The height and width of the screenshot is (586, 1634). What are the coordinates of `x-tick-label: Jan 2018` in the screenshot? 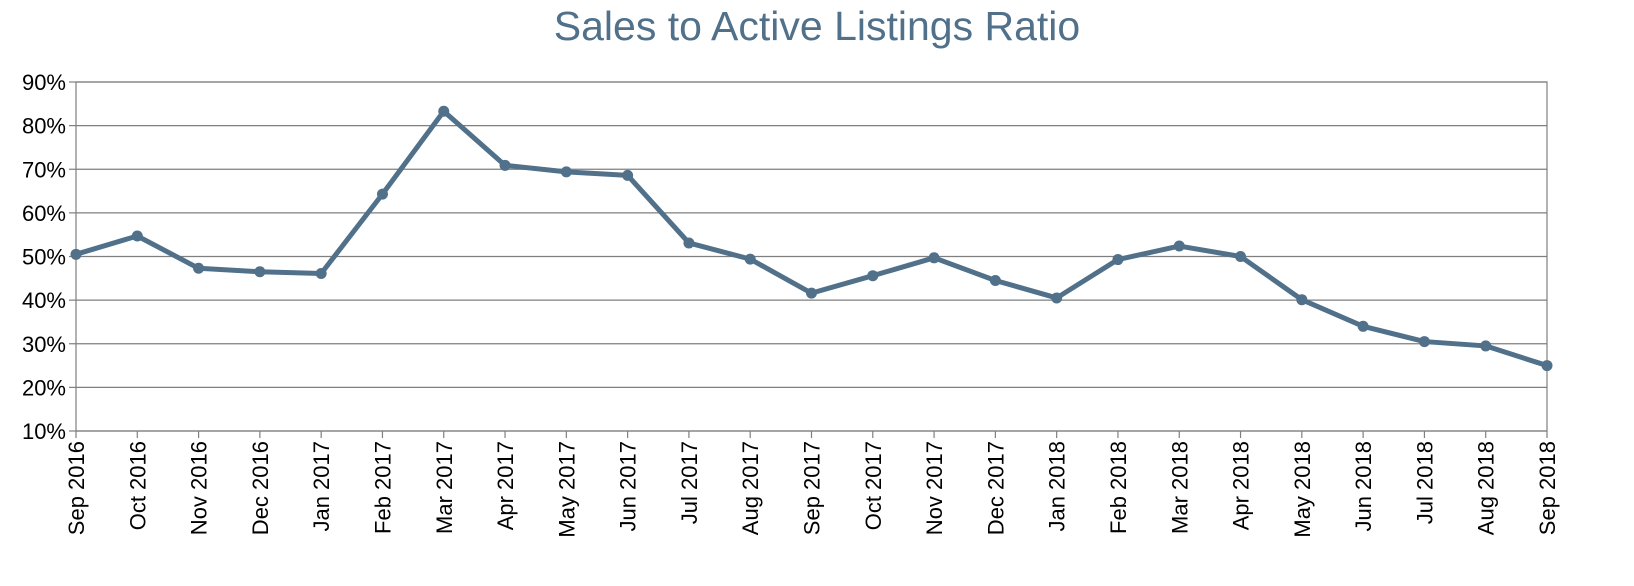 It's located at (1057, 486).